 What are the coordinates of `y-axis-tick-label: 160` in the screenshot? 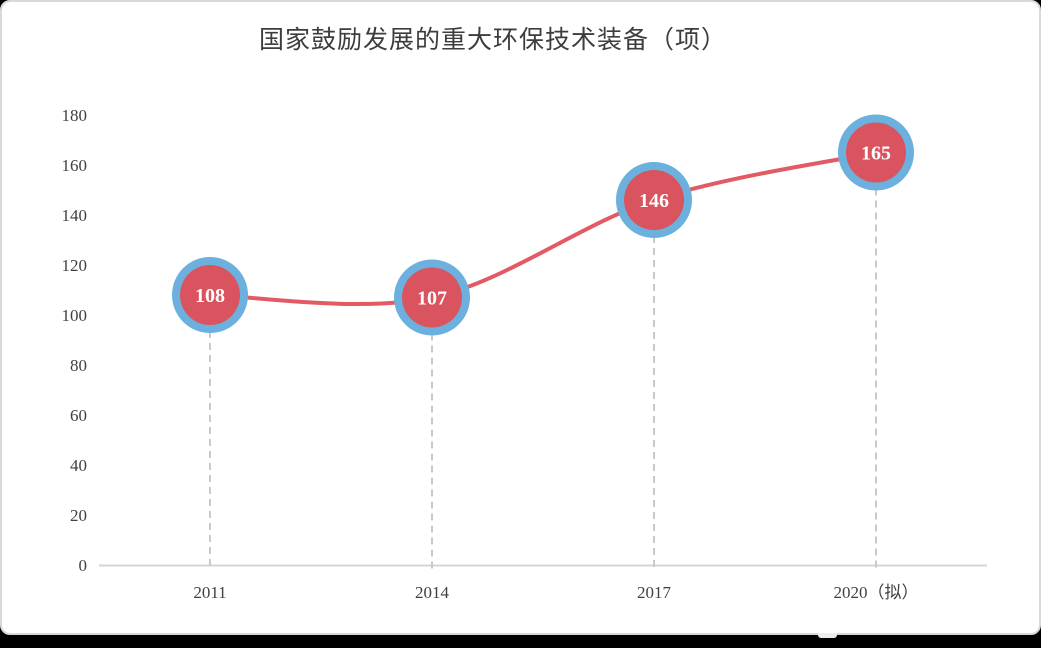 It's located at (75, 165).